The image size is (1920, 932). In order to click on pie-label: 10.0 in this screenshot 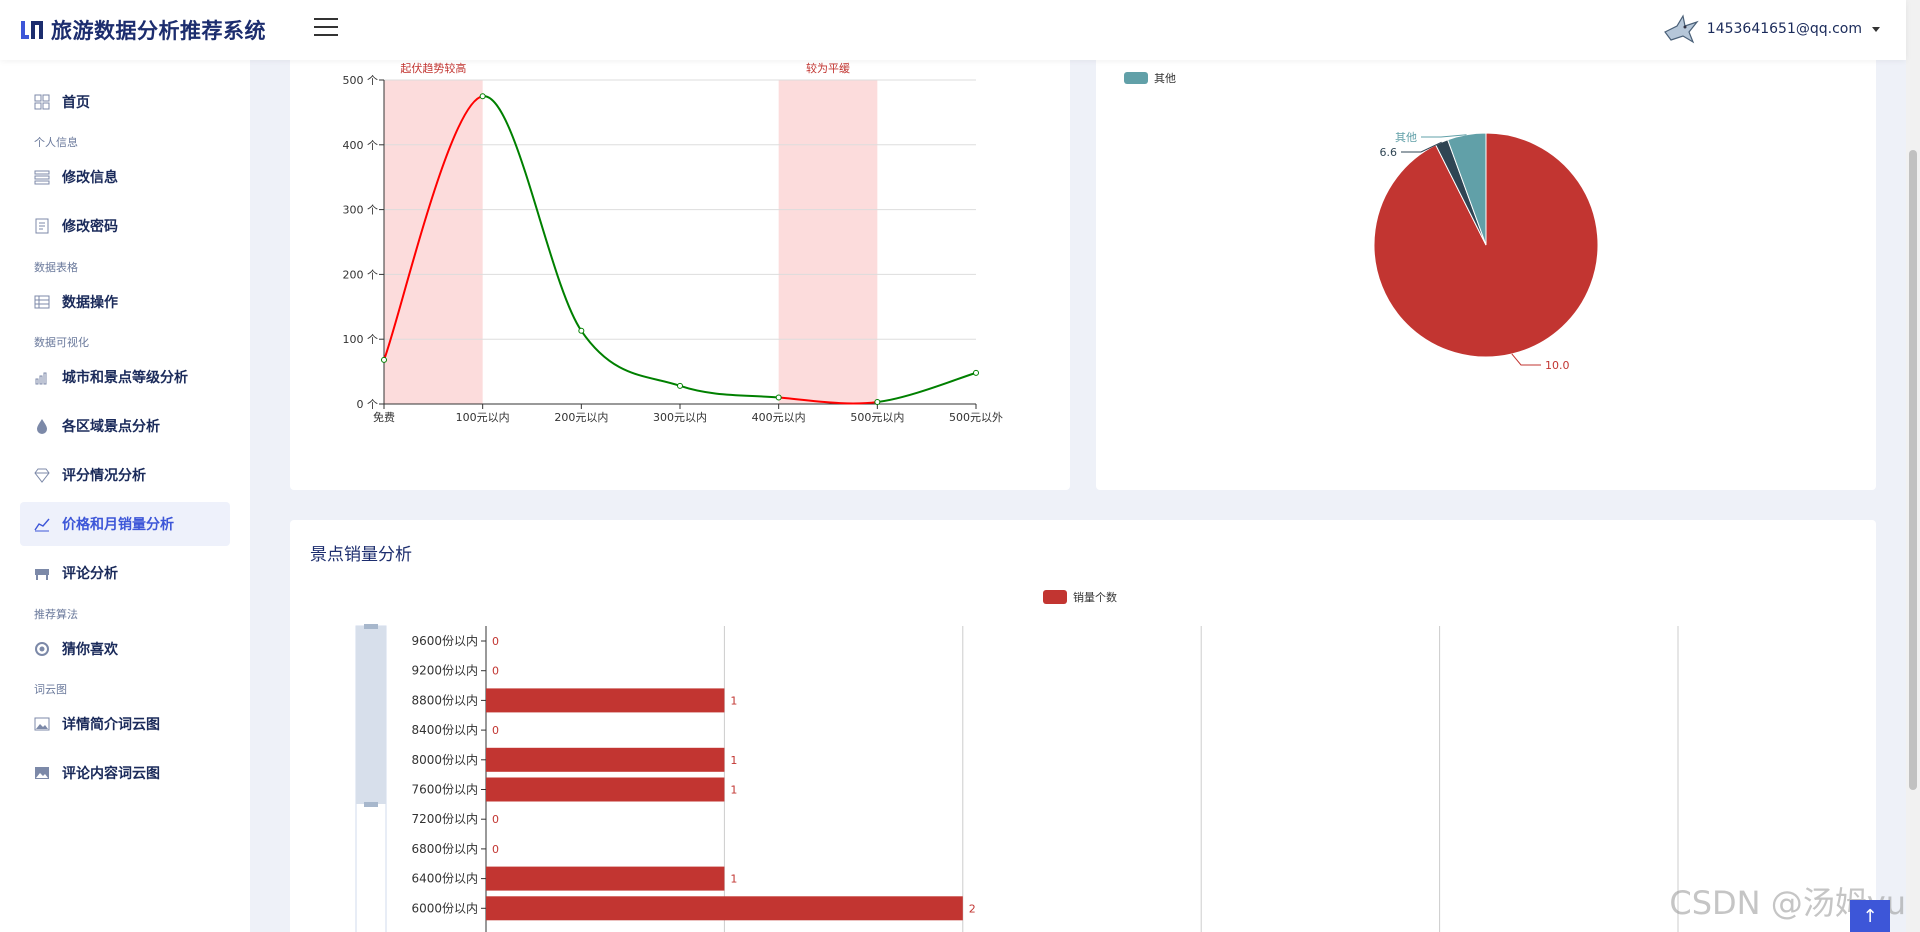, I will do `click(1557, 365)`.